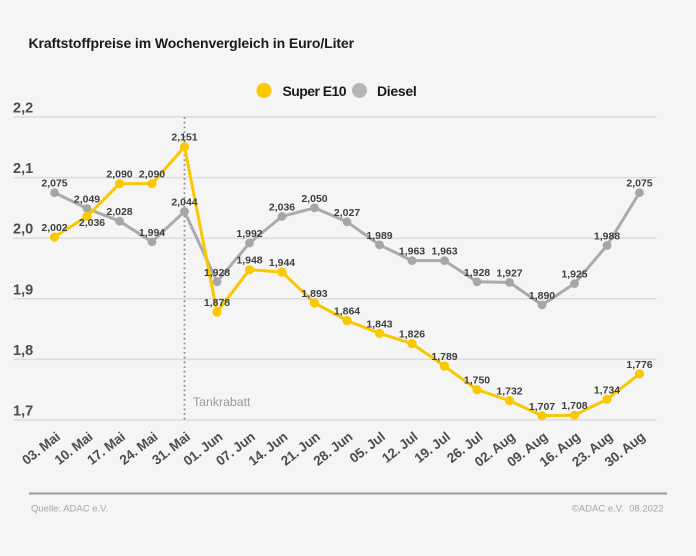  What do you see at coordinates (542, 407) in the screenshot?
I see `svg-text: 1,707` at bounding box center [542, 407].